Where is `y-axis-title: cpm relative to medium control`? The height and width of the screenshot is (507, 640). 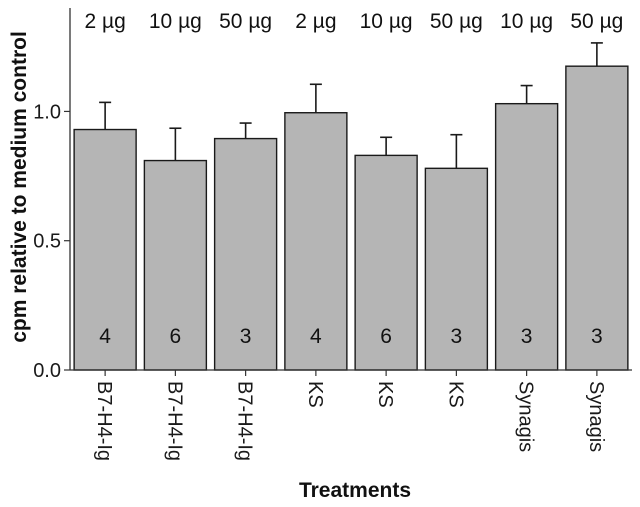 y-axis-title: cpm relative to medium control is located at coordinates (19, 187).